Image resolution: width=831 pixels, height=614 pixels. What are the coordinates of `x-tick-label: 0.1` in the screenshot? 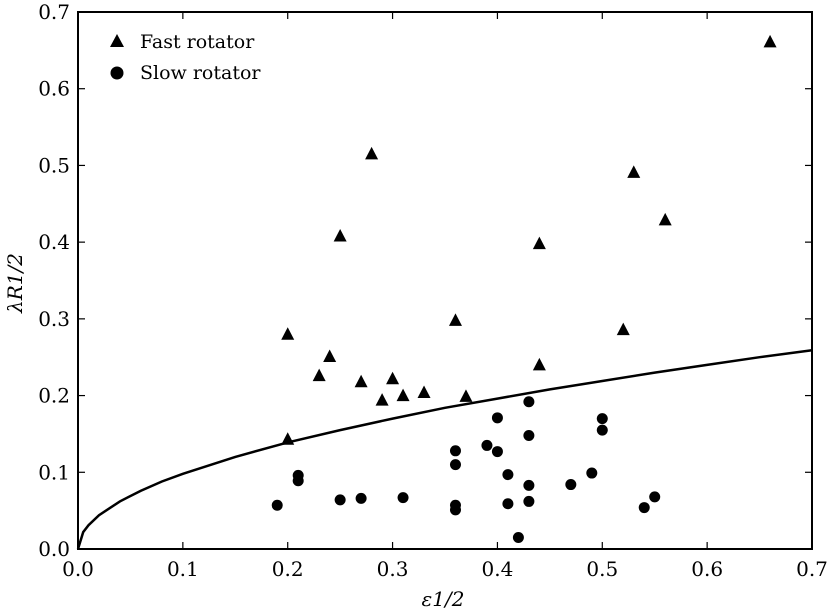 It's located at (183, 569).